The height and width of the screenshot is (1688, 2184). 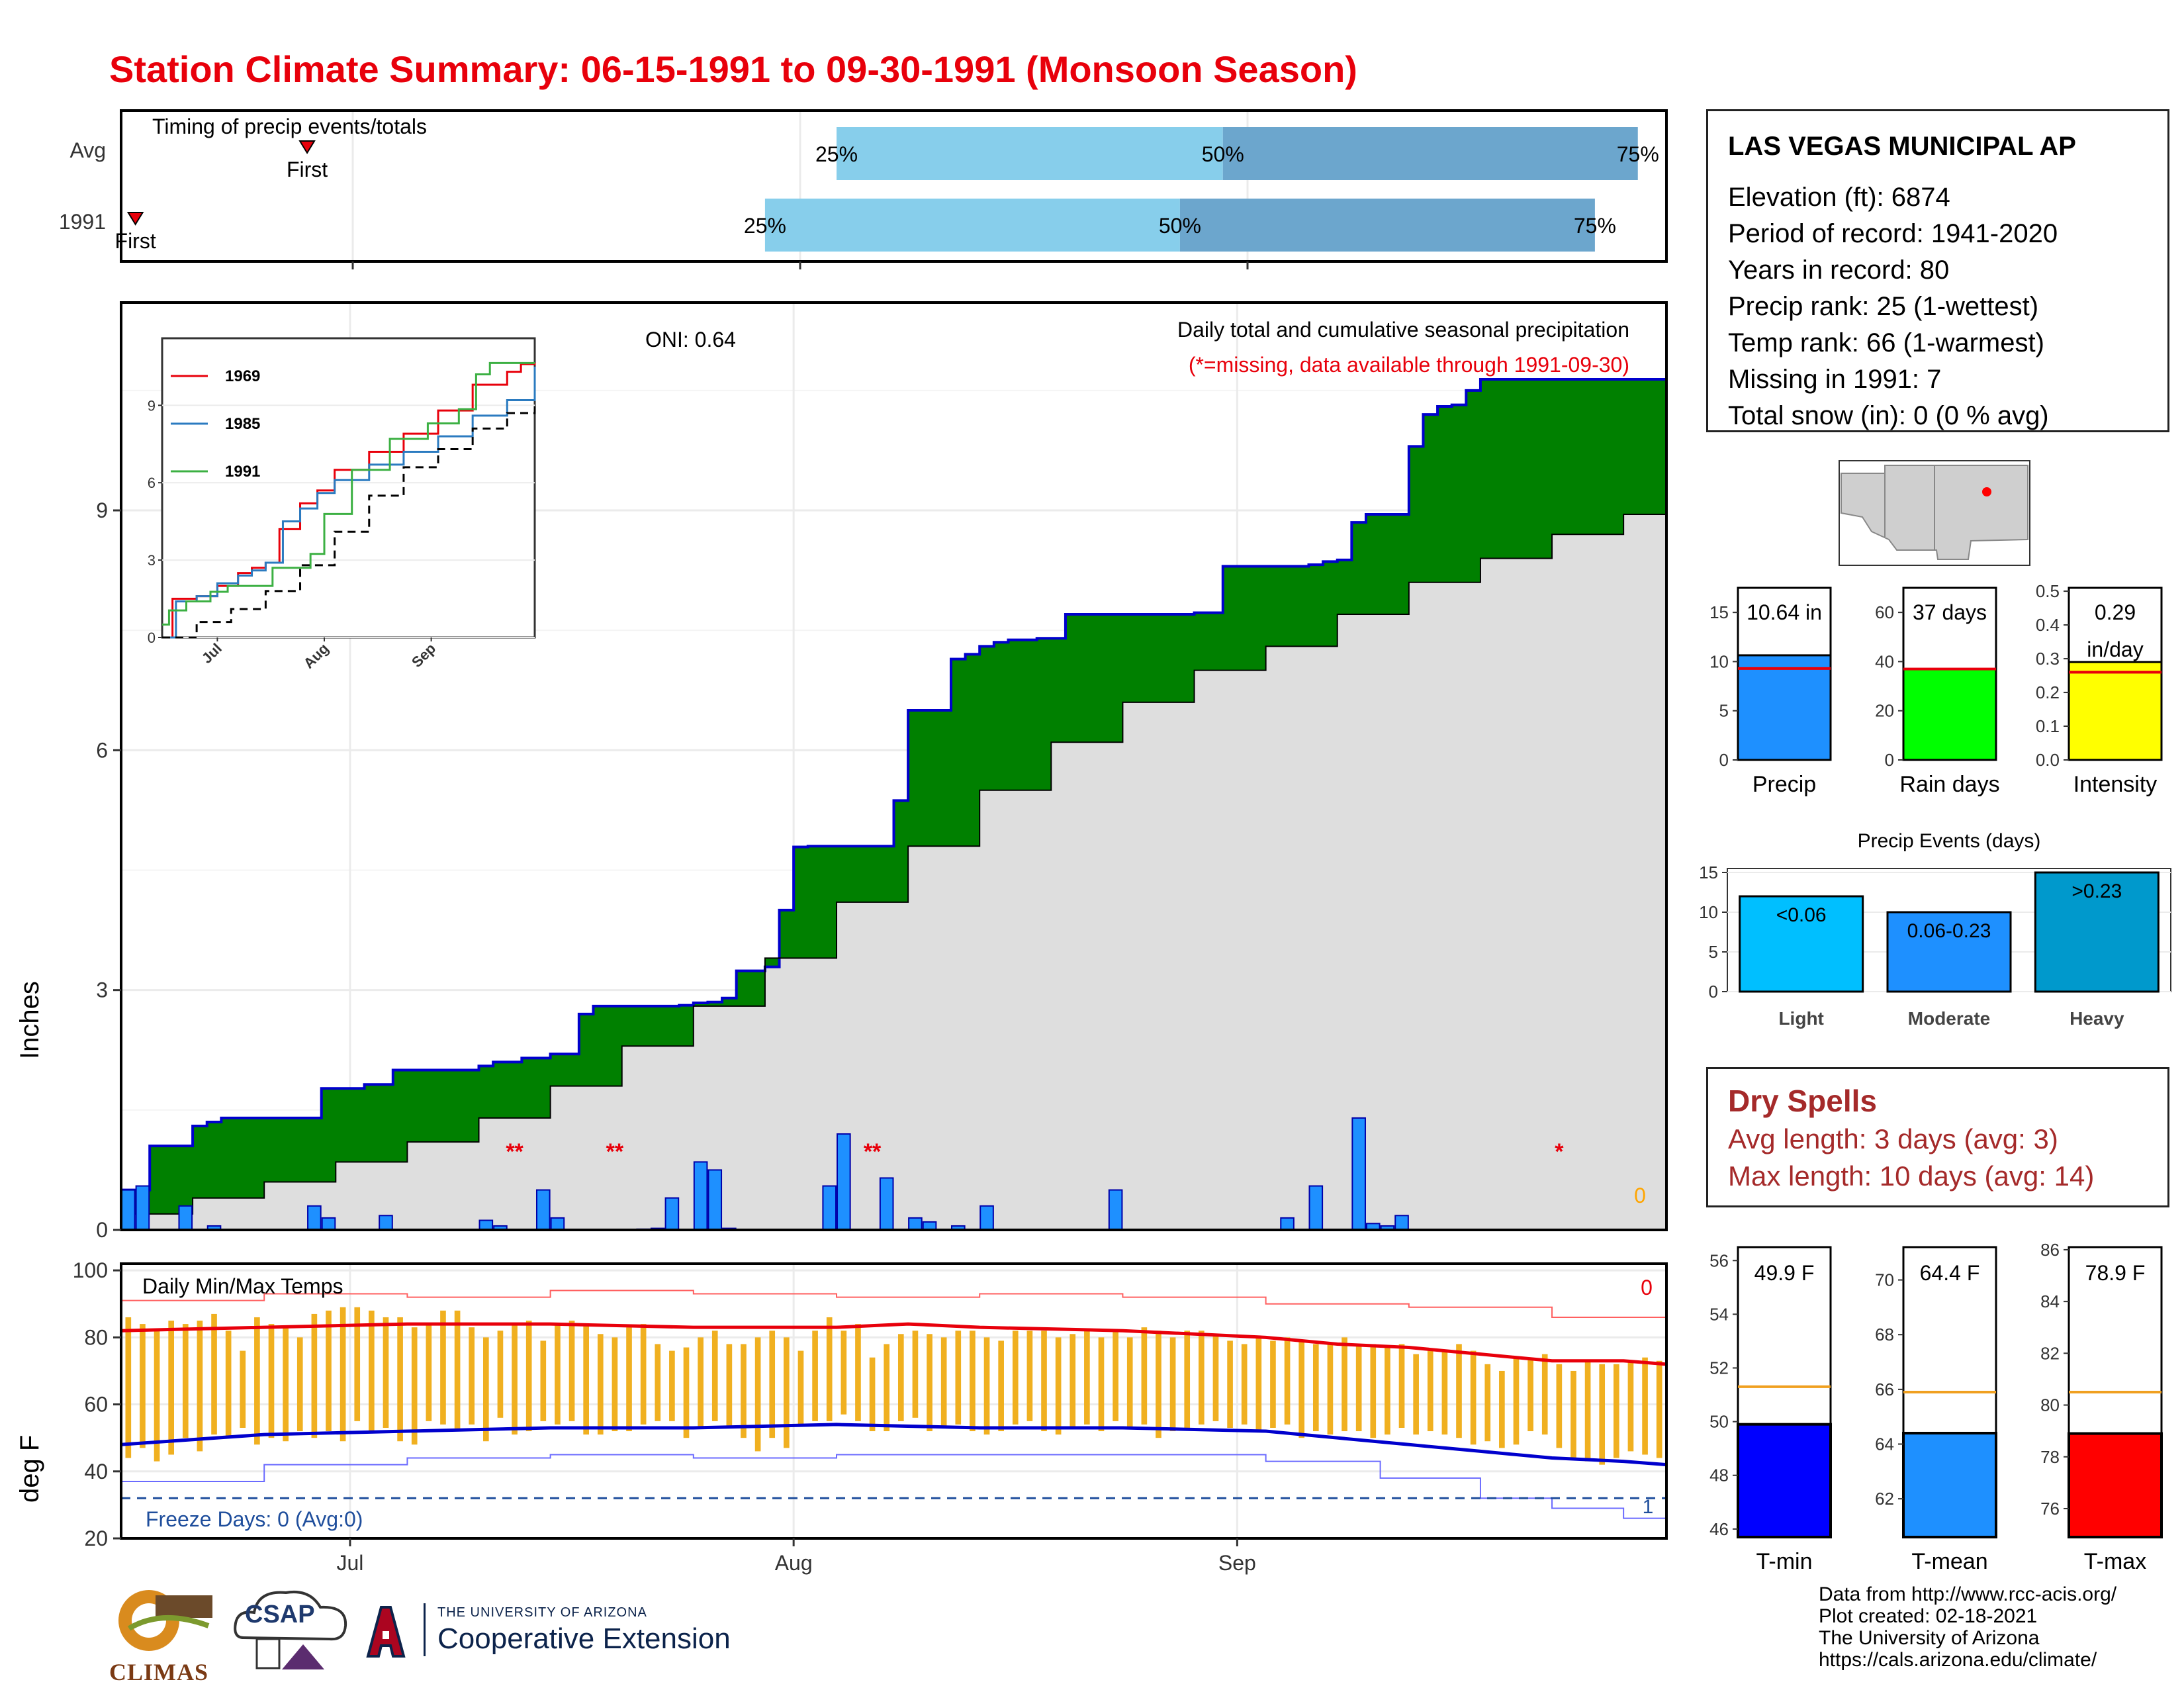 What do you see at coordinates (1885, 1389) in the screenshot?
I see `temp-bar-ytick-label: 66` at bounding box center [1885, 1389].